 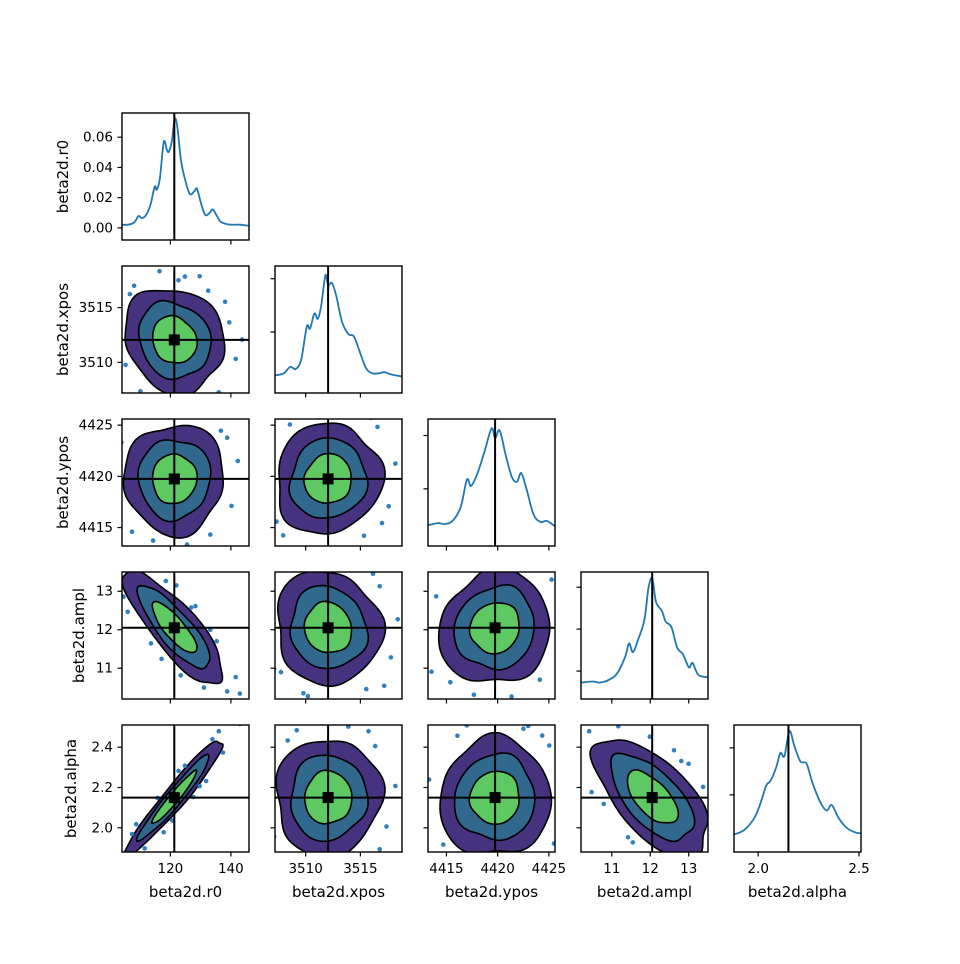 What do you see at coordinates (688, 869) in the screenshot?
I see `x-tick-label: 13` at bounding box center [688, 869].